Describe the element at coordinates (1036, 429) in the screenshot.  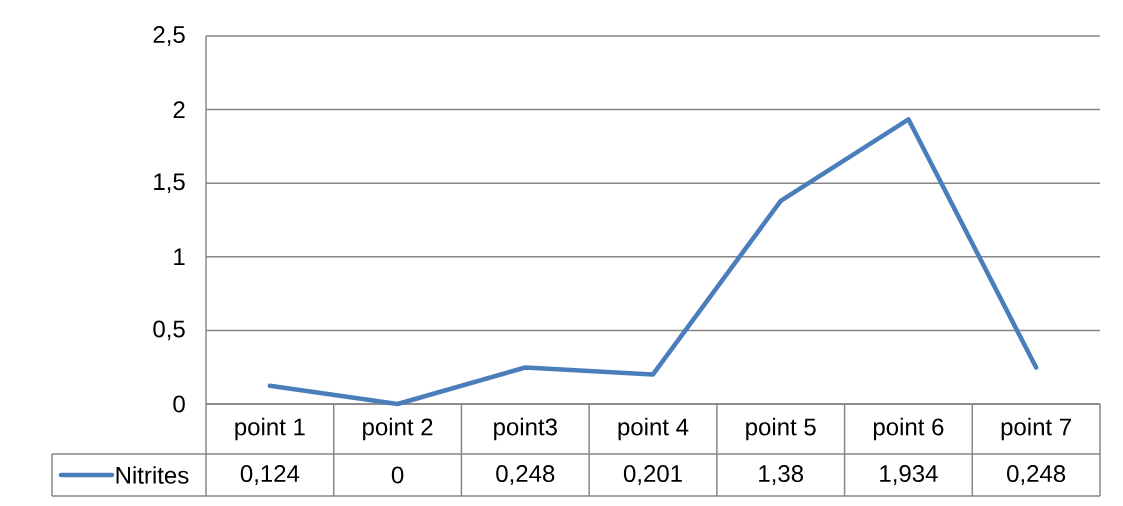
I see `x-tick-label: point 7` at that location.